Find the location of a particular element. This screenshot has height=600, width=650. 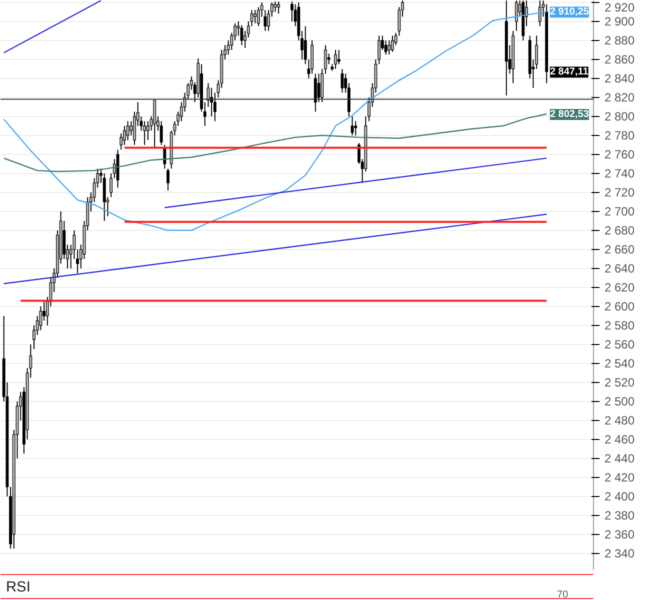

y-tick-label: 2 660 is located at coordinates (619, 249).